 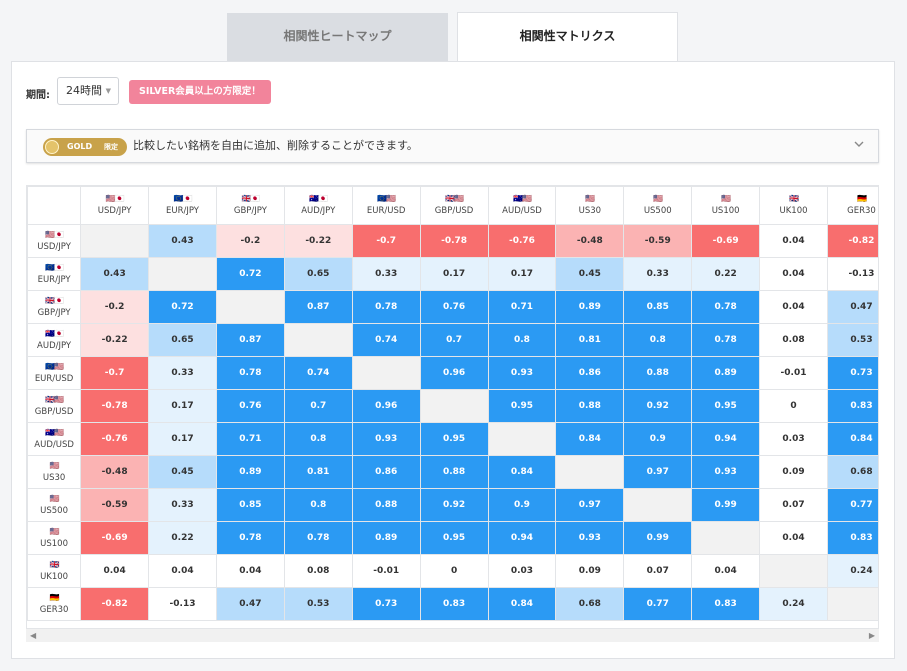 What do you see at coordinates (452, 635) in the screenshot?
I see `horizontal-scrollbar: ◀ ▶` at bounding box center [452, 635].